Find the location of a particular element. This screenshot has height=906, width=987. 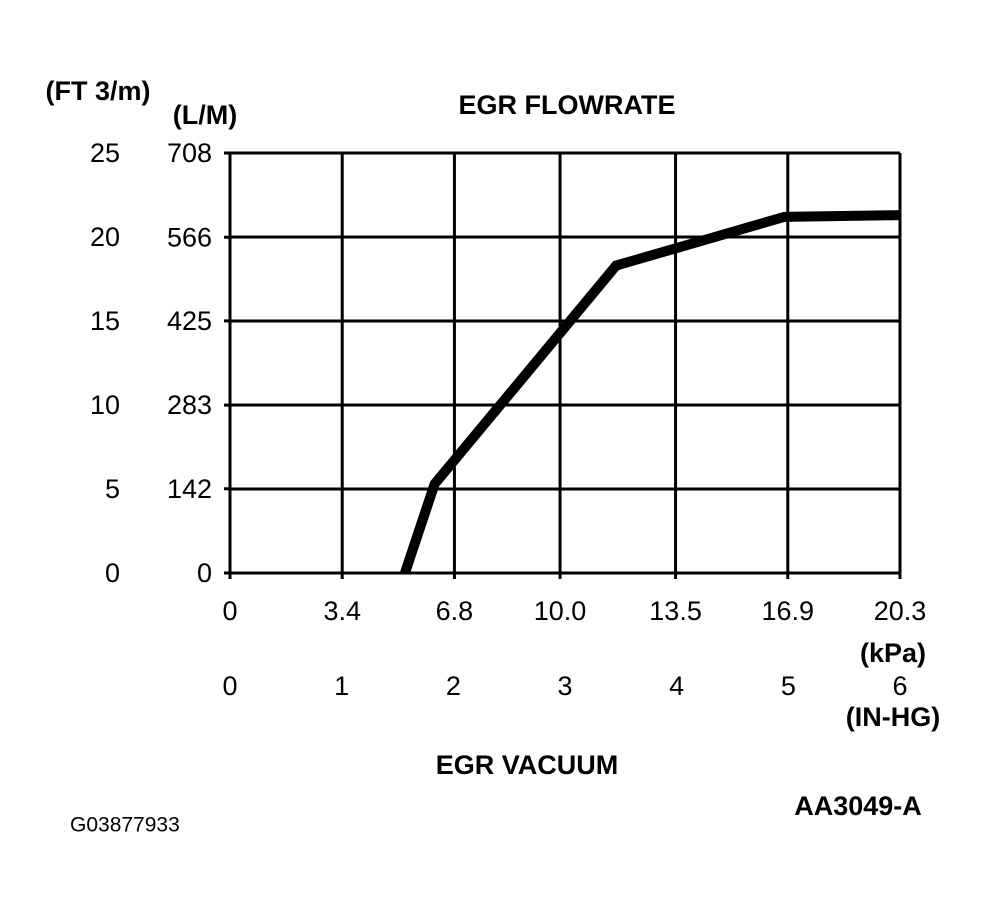

figure-code: AA3049-A is located at coordinates (858, 806).